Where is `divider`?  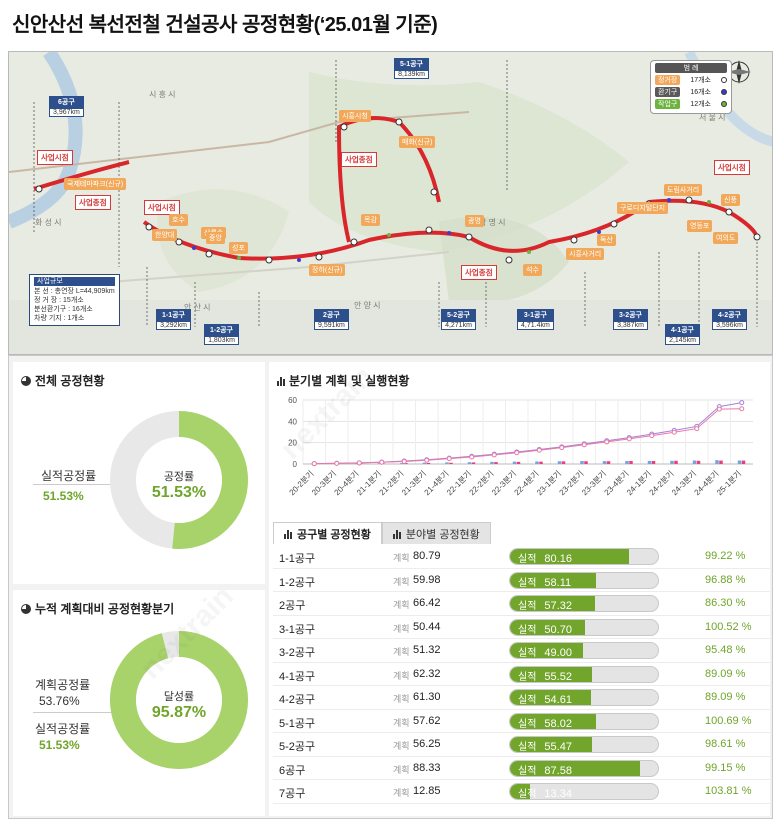
divider is located at coordinates (73, 712).